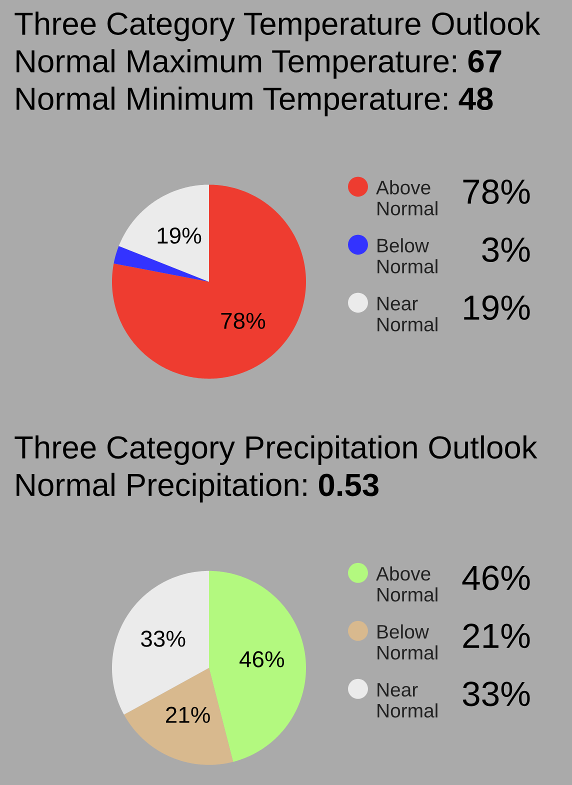 The image size is (572, 785). What do you see at coordinates (163, 638) in the screenshot?
I see `data-label: 33%` at bounding box center [163, 638].